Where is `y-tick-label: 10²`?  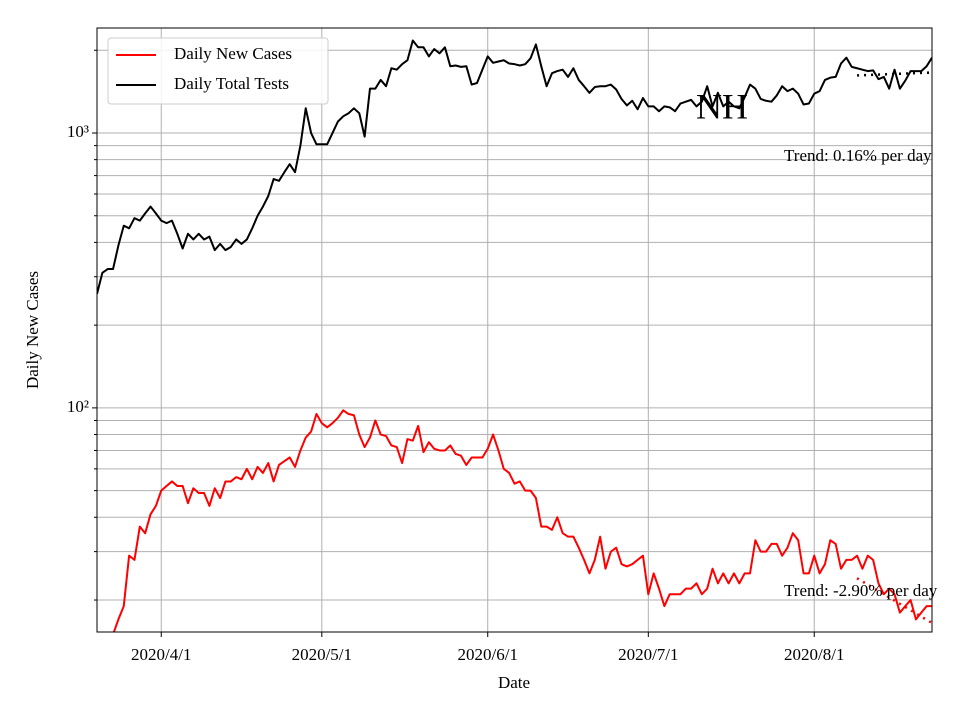
y-tick-label: 10² is located at coordinates (78, 406).